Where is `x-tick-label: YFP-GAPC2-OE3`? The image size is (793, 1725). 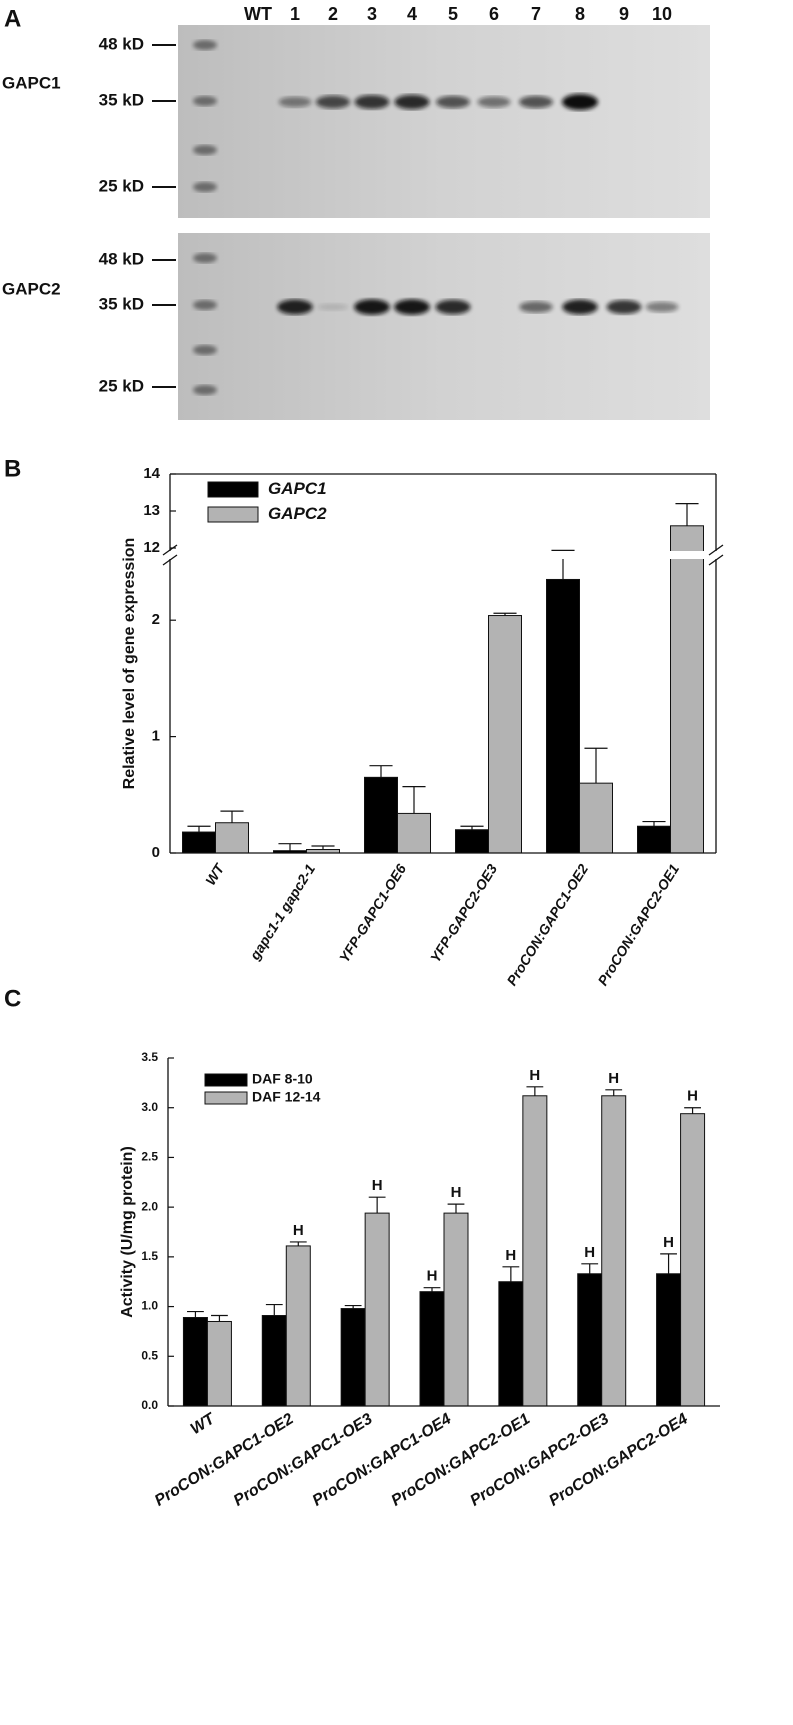 x-tick-label: YFP-GAPC2-OE3 is located at coordinates (463, 913).